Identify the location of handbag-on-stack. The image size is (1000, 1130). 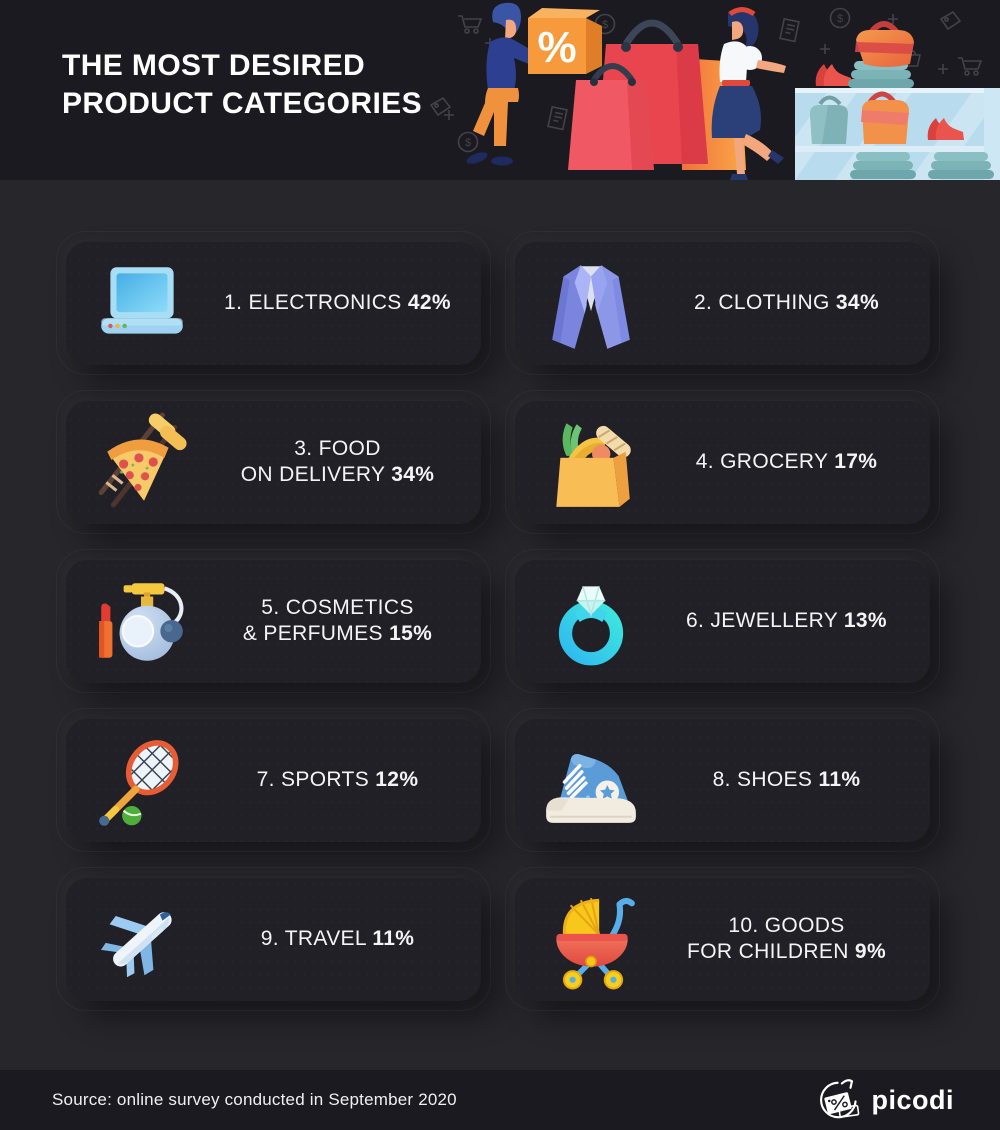
(884, 44).